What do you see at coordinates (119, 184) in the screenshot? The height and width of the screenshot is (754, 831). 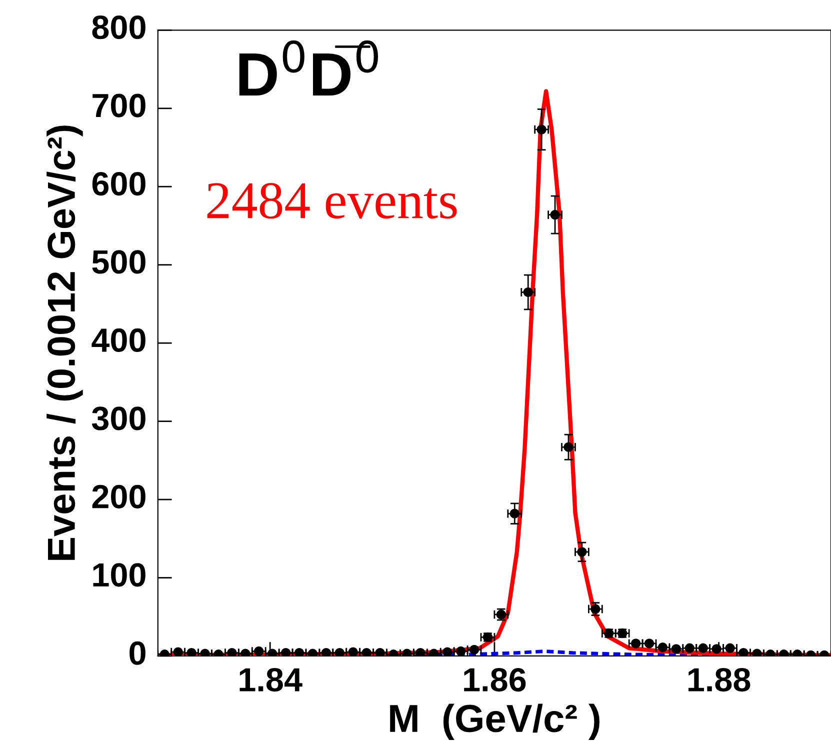 I see `y-tick-label: 600` at bounding box center [119, 184].